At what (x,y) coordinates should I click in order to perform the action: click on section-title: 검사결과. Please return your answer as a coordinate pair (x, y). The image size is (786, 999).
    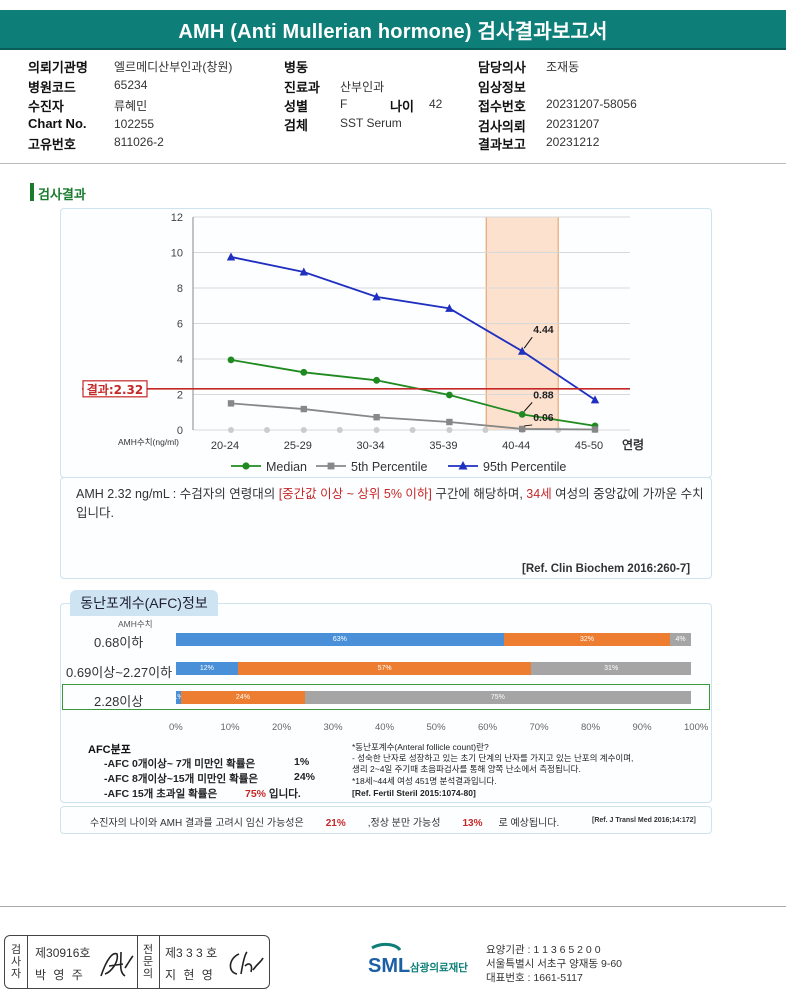
    Looking at the image, I should click on (62, 194).